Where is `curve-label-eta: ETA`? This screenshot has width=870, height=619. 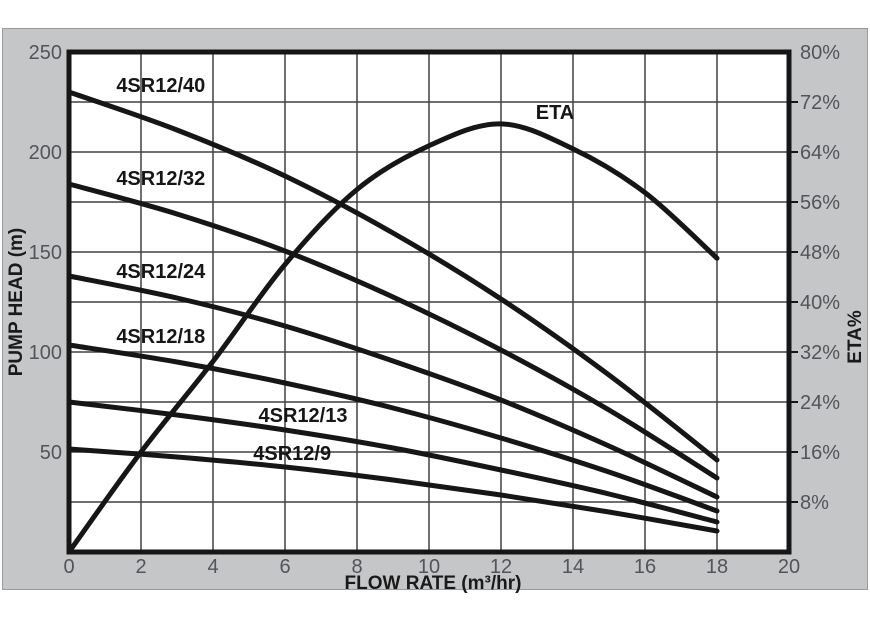 curve-label-eta: ETA is located at coordinates (555, 113).